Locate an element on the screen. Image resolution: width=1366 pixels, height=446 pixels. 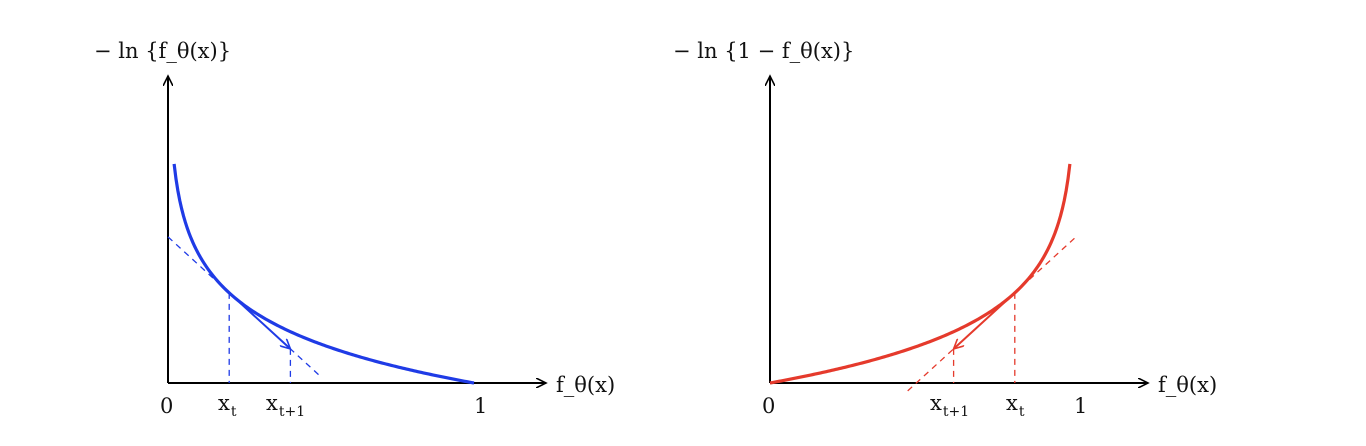
right-label-x-t1: xt+1 is located at coordinates (949, 405).